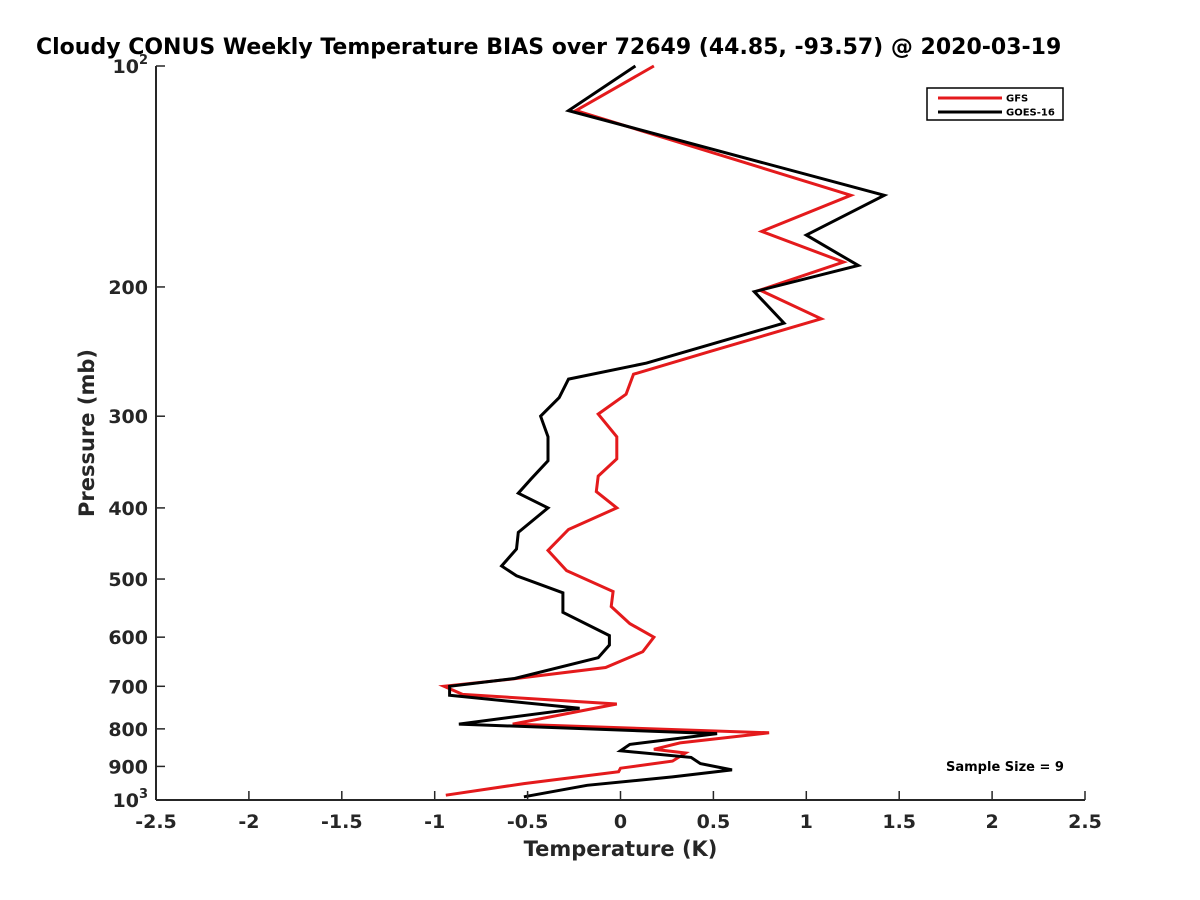 This screenshot has height=900, width=1200. What do you see at coordinates (899, 822) in the screenshot?
I see `x-tick-label: 1.5` at bounding box center [899, 822].